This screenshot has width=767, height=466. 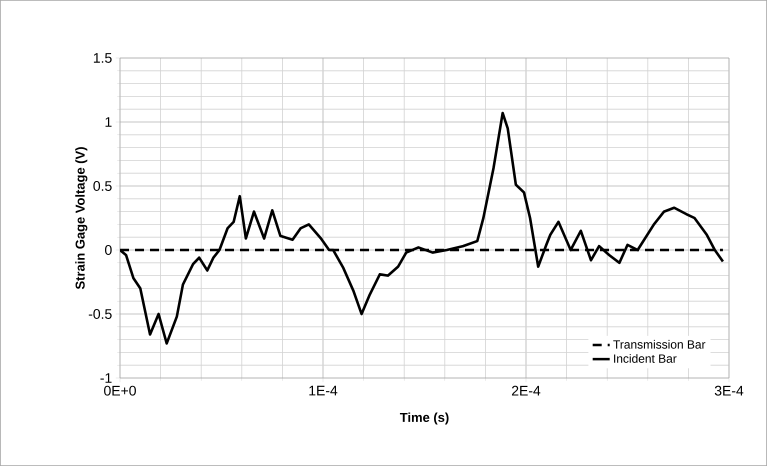 What do you see at coordinates (108, 250) in the screenshot?
I see `y-tick-label: 0` at bounding box center [108, 250].